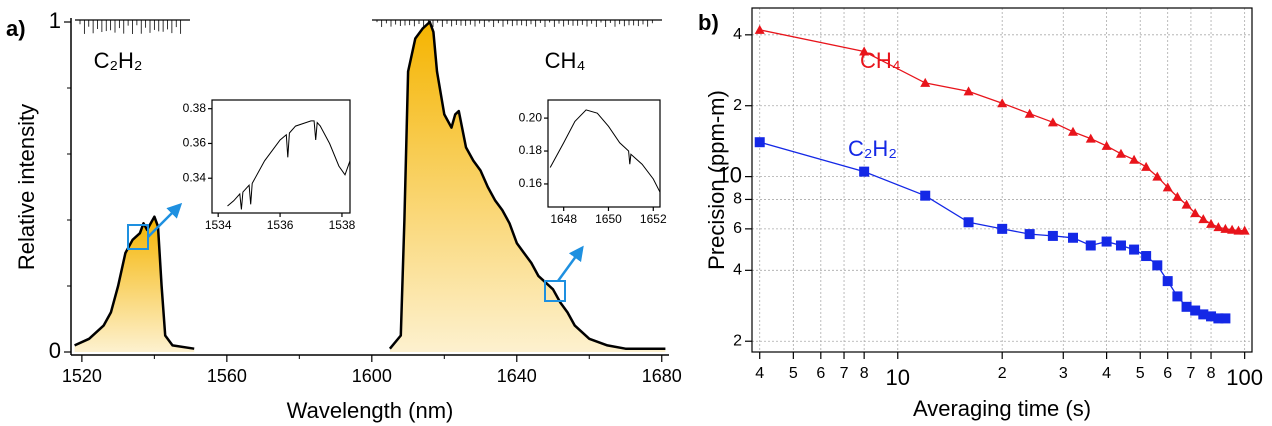 Image resolution: width=1272 pixels, height=426 pixels. I want to click on x-tick-label: 1640, so click(517, 376).